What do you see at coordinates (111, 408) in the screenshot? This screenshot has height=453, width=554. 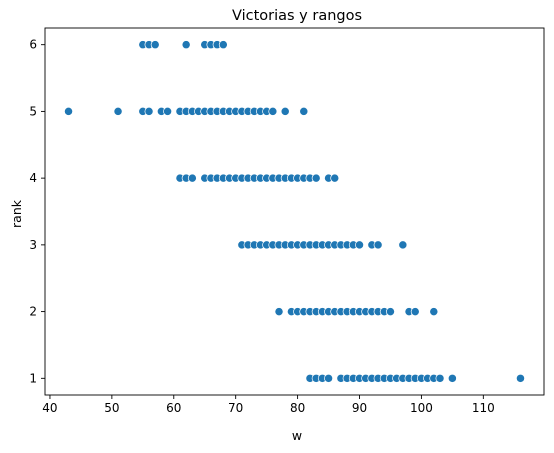 I see `x-tick-label: 50` at bounding box center [111, 408].